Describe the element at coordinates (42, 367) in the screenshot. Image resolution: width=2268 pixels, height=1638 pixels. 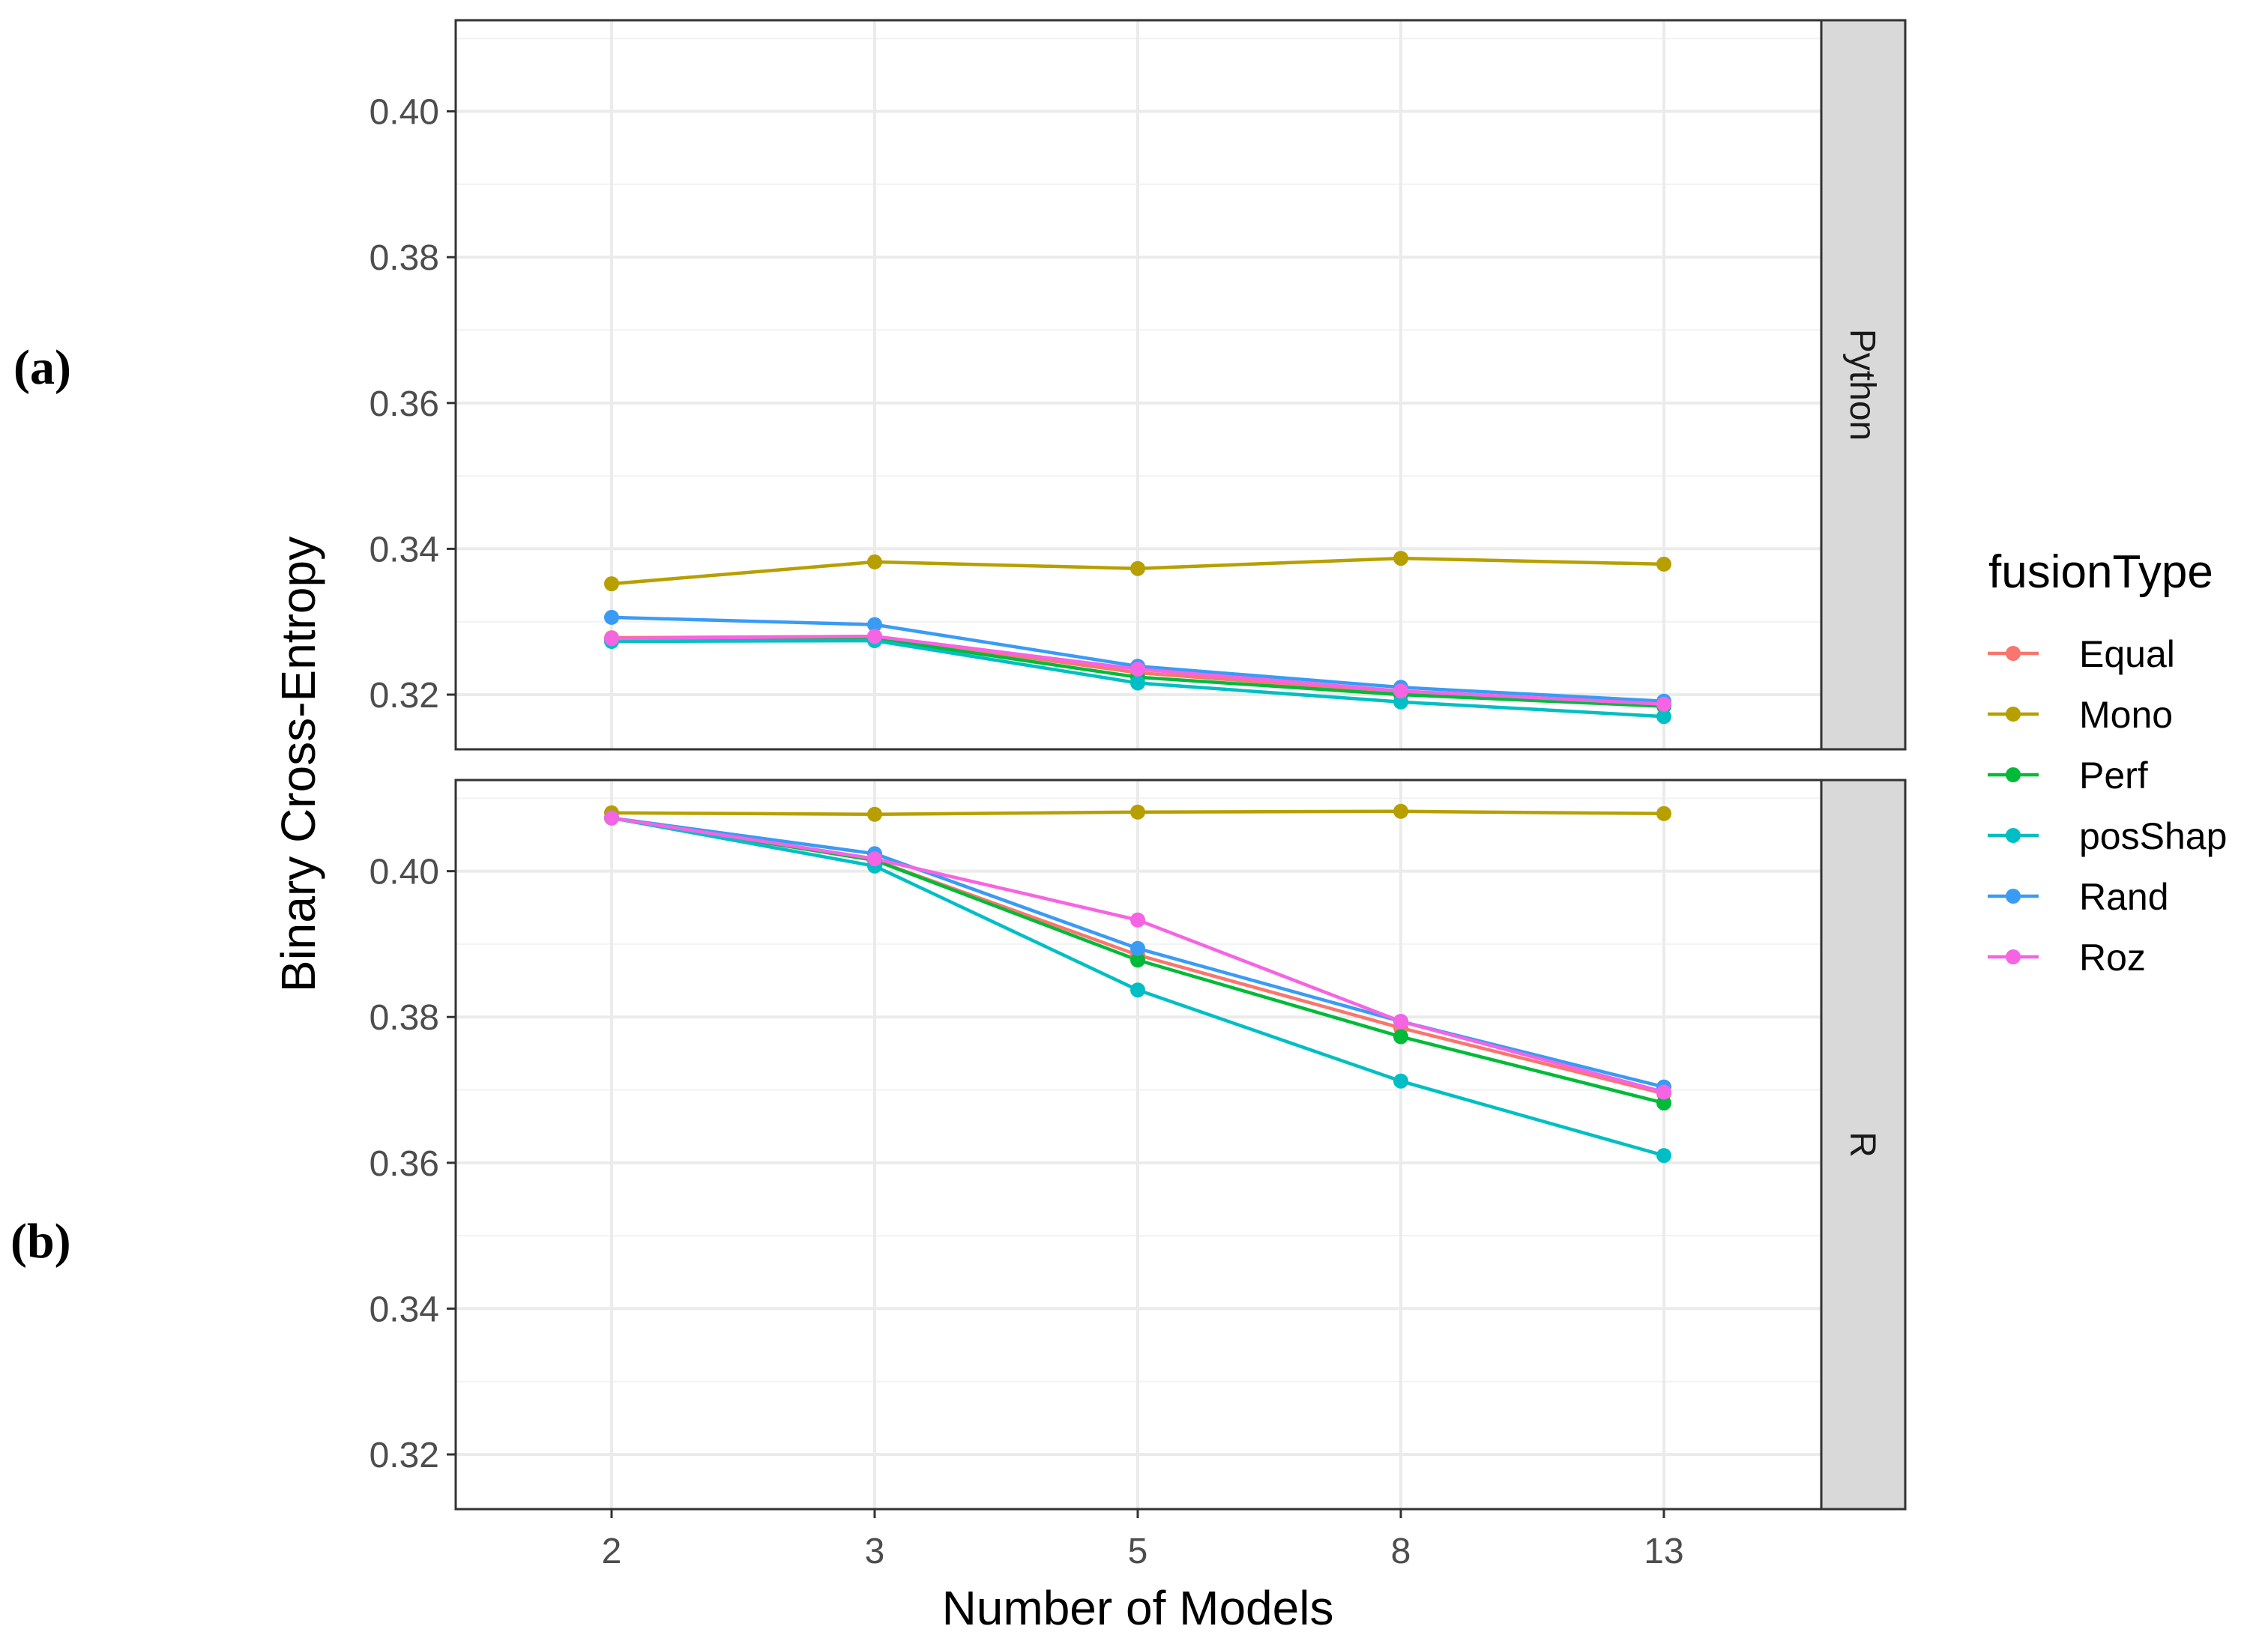
I see `panel-tag-a: (a)` at that location.